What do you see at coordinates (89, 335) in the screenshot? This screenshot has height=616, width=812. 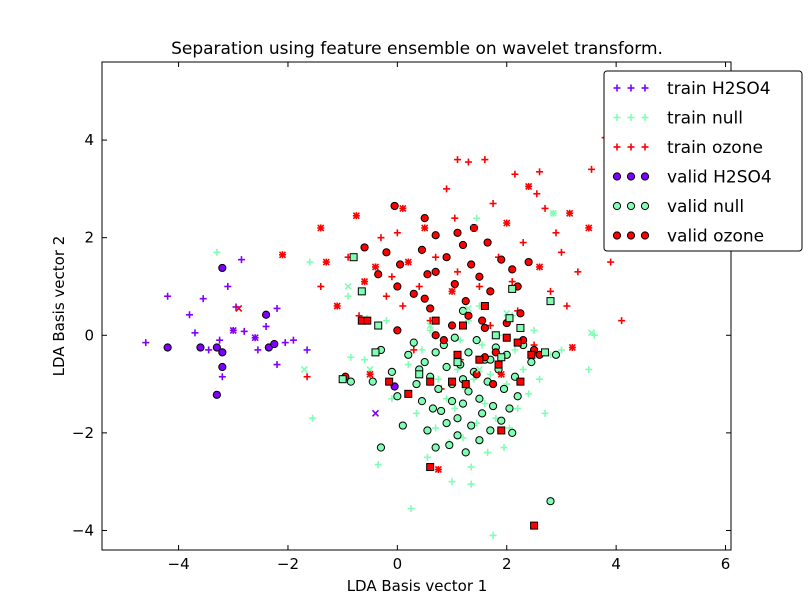 I see `y-tick-label: 0` at bounding box center [89, 335].